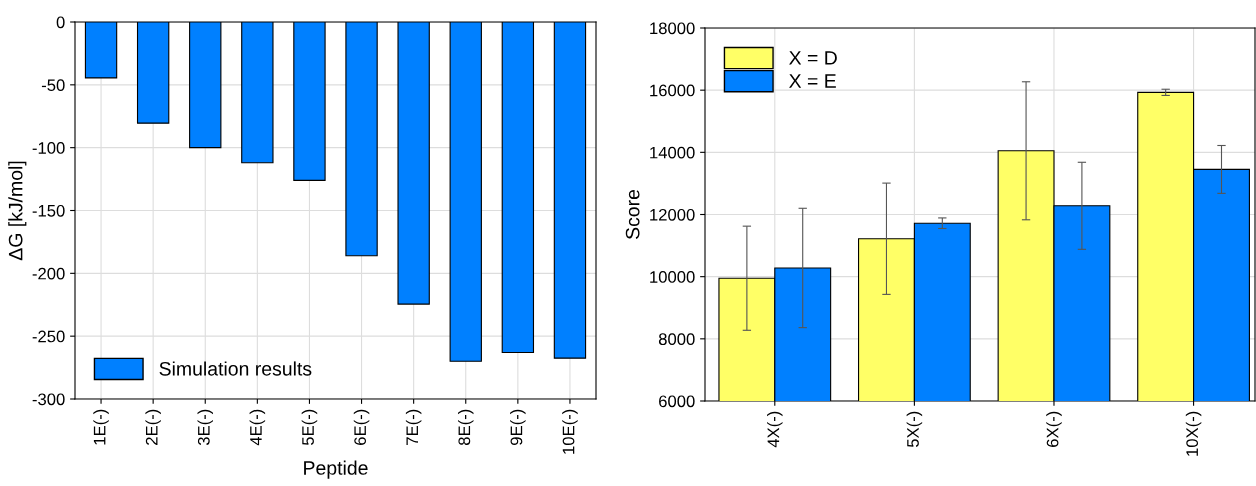  Describe the element at coordinates (813, 58) in the screenshot. I see `legend-label: X = D` at that location.